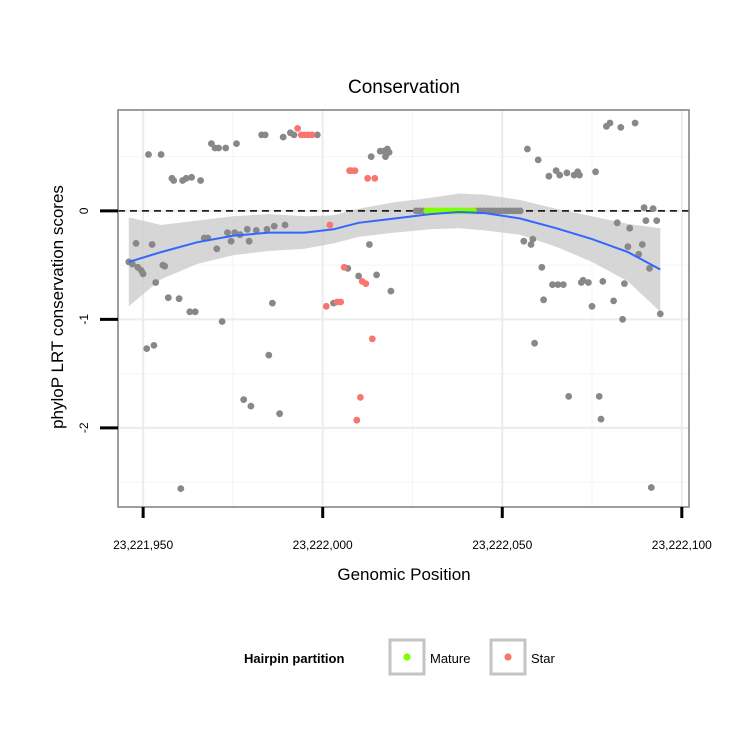 Image resolution: width=750 pixels, height=750 pixels. What do you see at coordinates (403, 574) in the screenshot?
I see `x-axis-title: Genomic Position` at bounding box center [403, 574].